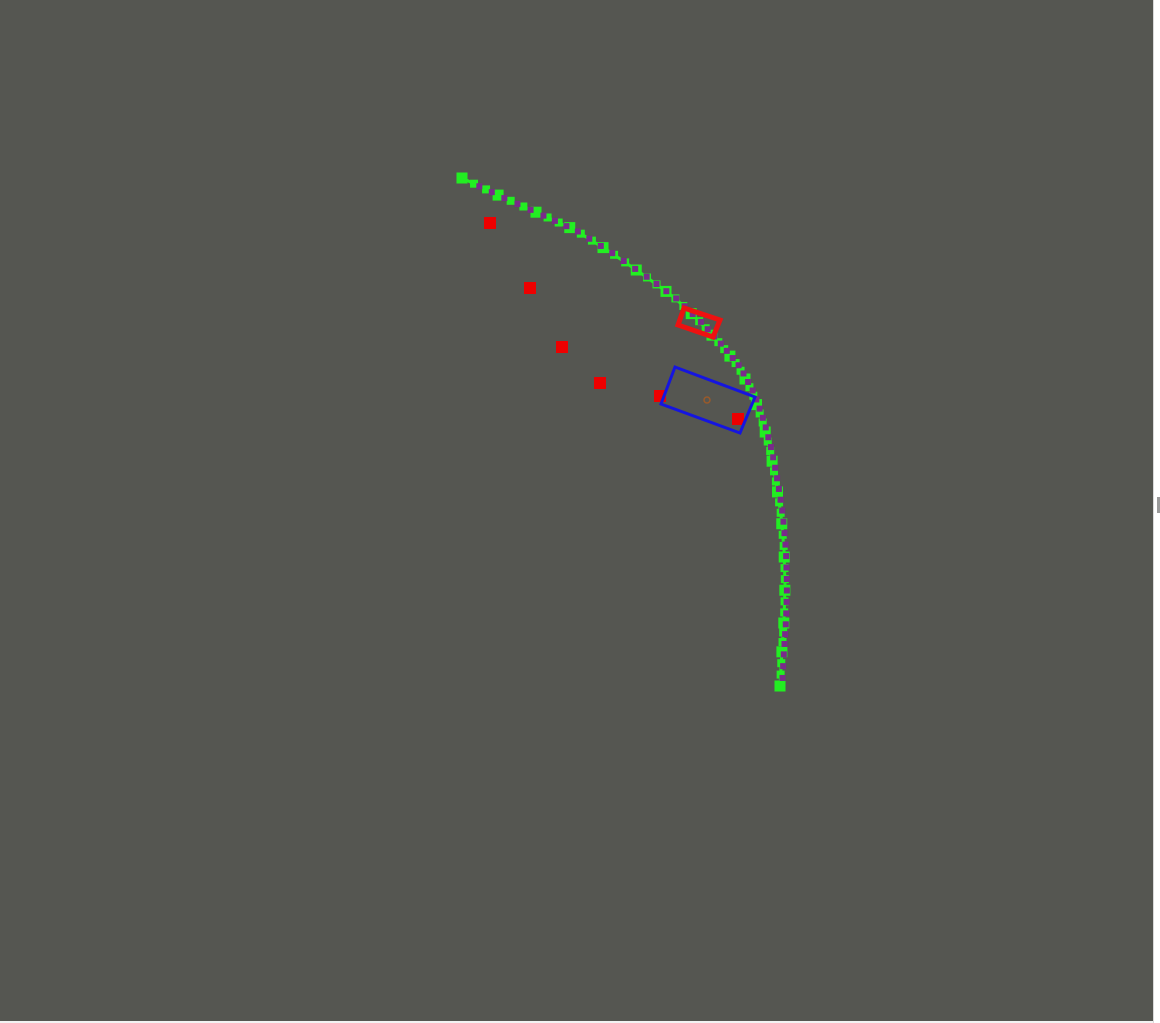  I want to click on ego-vehicle-box, so click(708, 400).